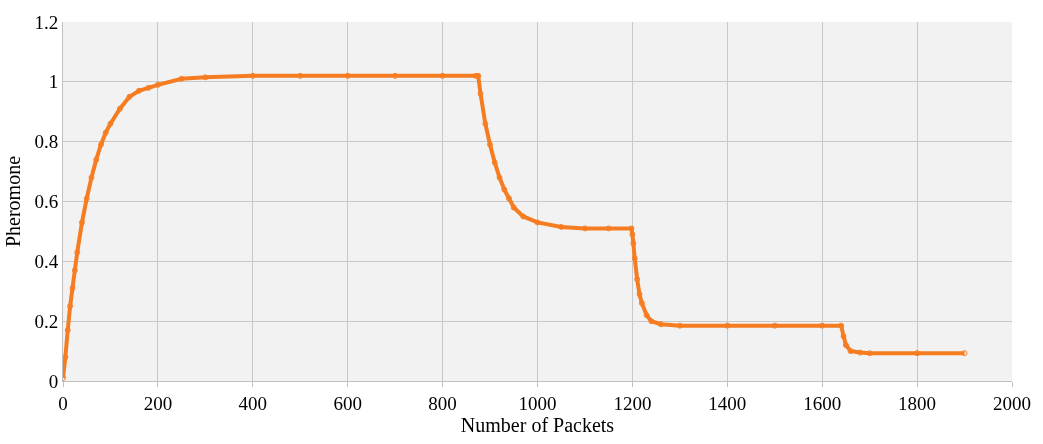  I want to click on x-tick-label: 1000, so click(537, 403).